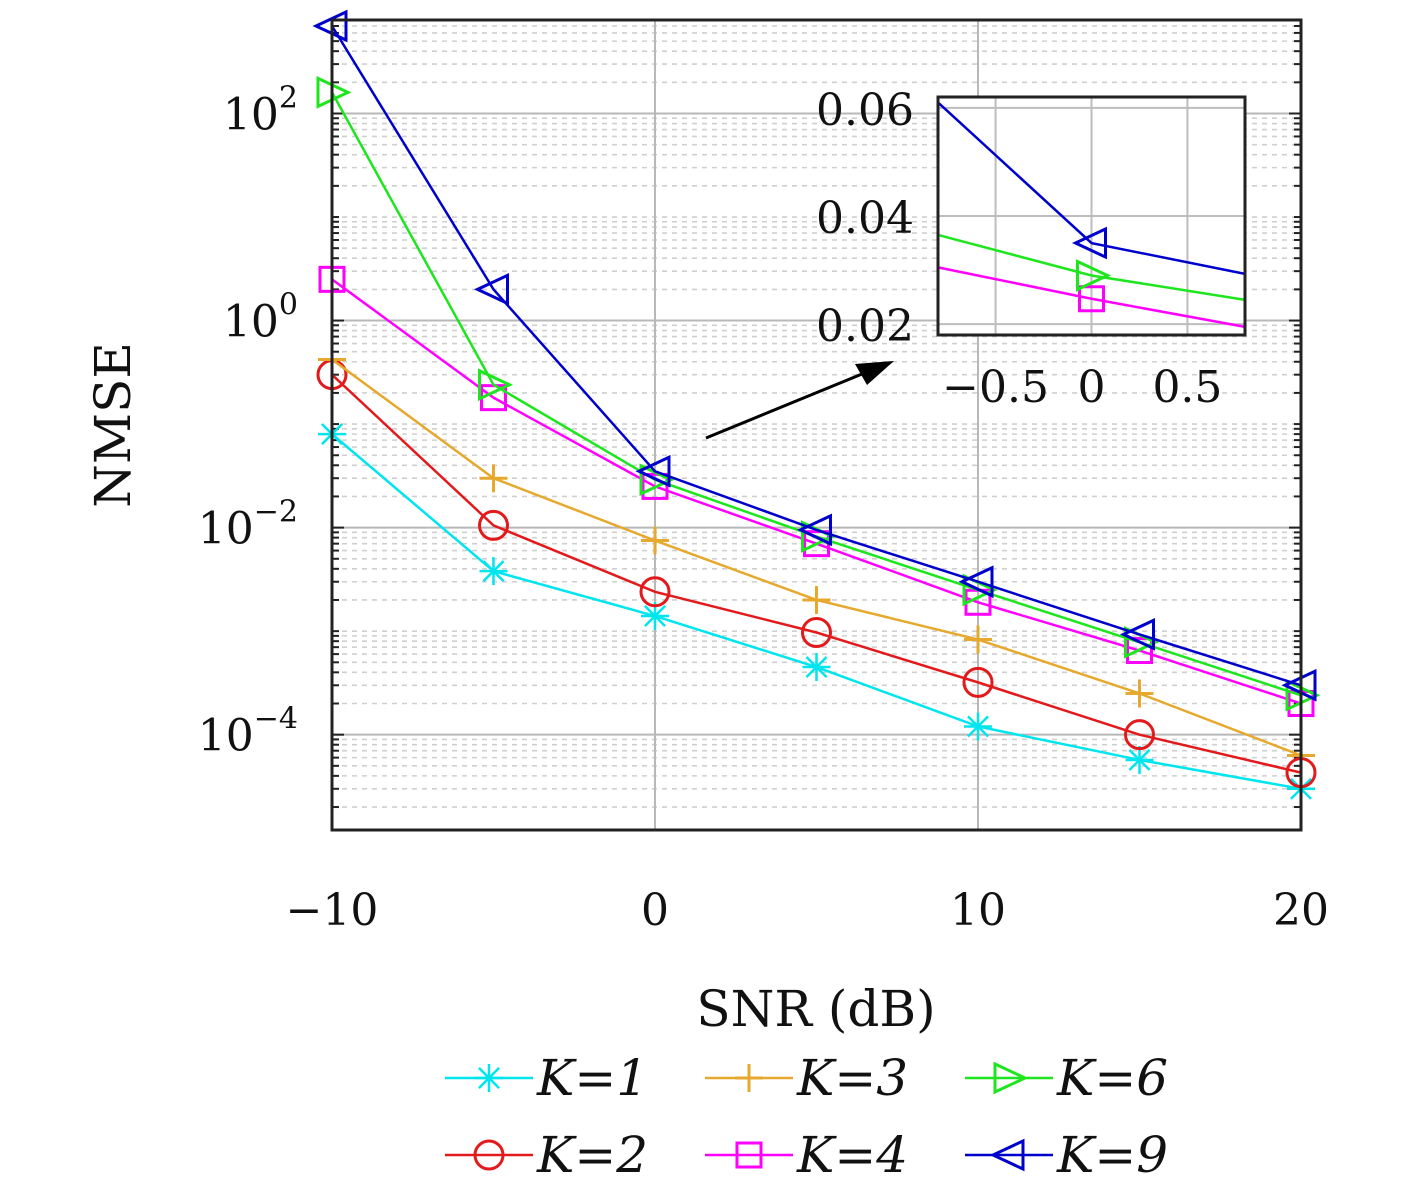  What do you see at coordinates (332, 910) in the screenshot?
I see `x-tick-label: −10` at bounding box center [332, 910].